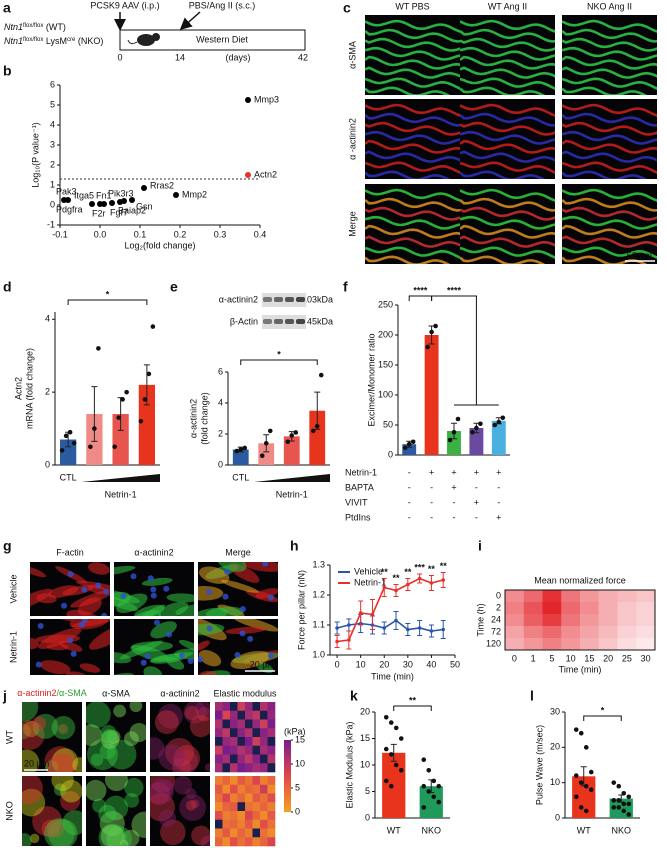  What do you see at coordinates (55, 41) in the screenshot?
I see `genotype-part: LysM` at bounding box center [55, 41].